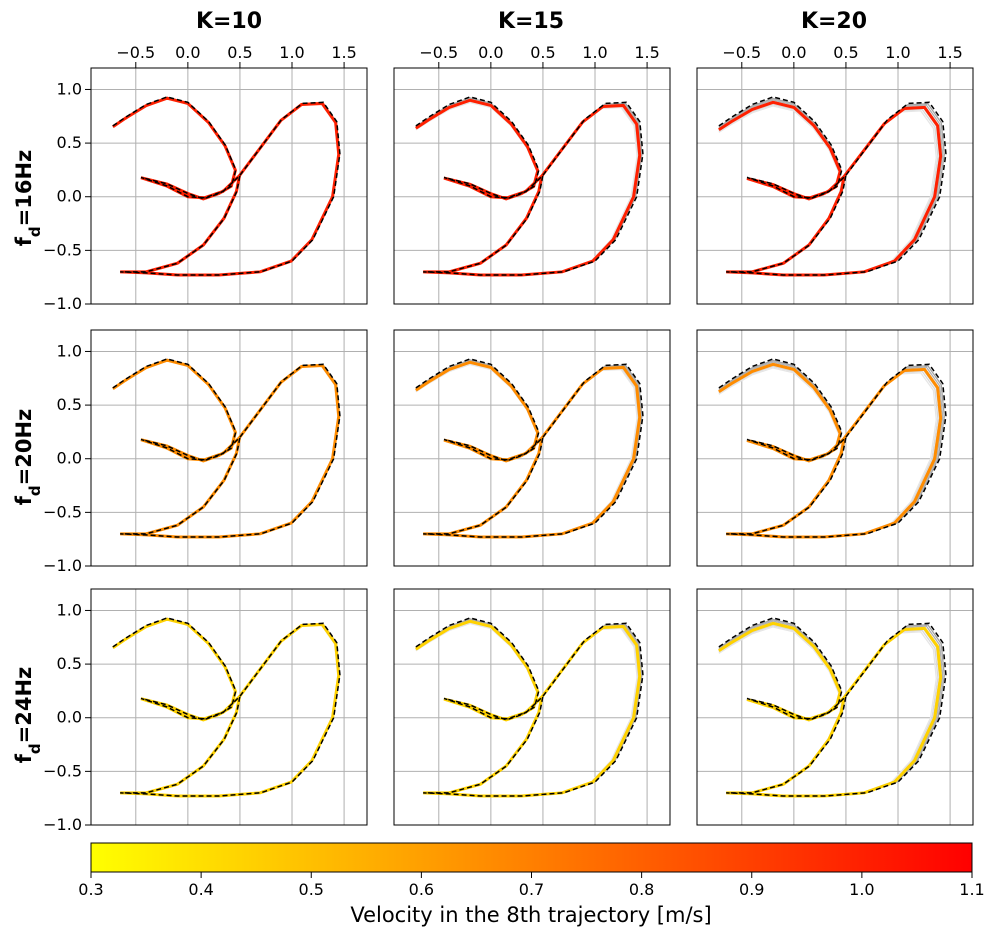 The image size is (997, 937). I want to click on row-title-24hz: fd=24Hz, so click(28, 715).